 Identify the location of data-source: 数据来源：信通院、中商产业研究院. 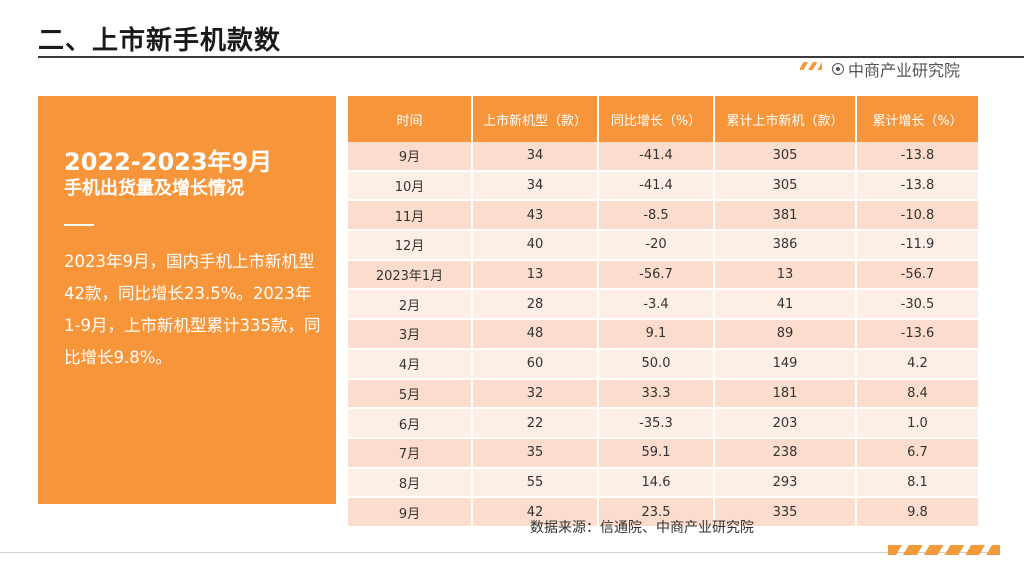
(642, 528).